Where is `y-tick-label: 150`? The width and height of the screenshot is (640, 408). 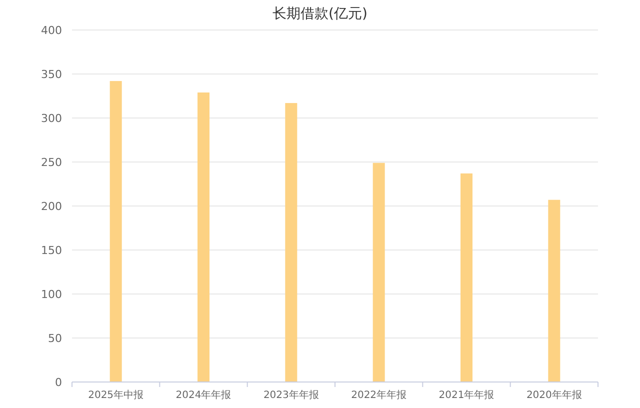 y-tick-label: 150 is located at coordinates (51, 250).